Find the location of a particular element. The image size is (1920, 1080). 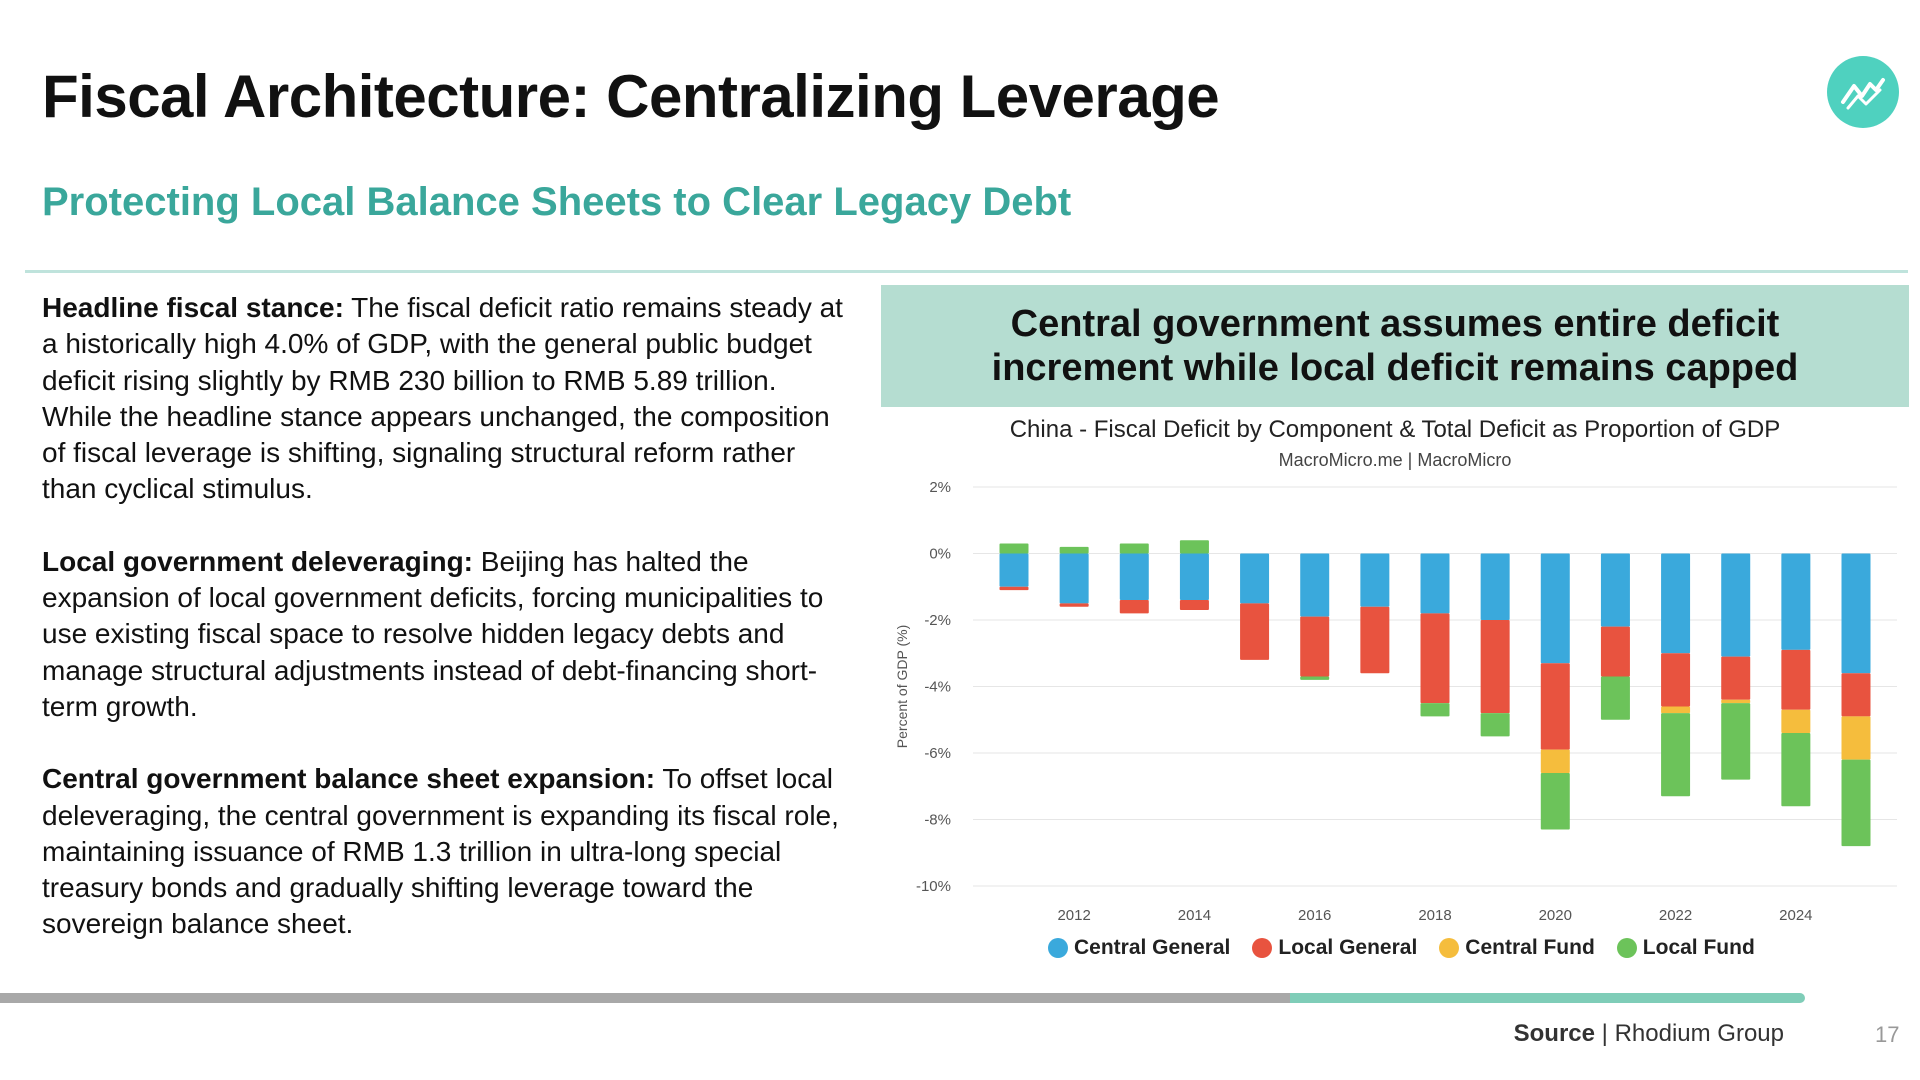

y-axis-label: Percent of GDP (%) is located at coordinates (902, 686).